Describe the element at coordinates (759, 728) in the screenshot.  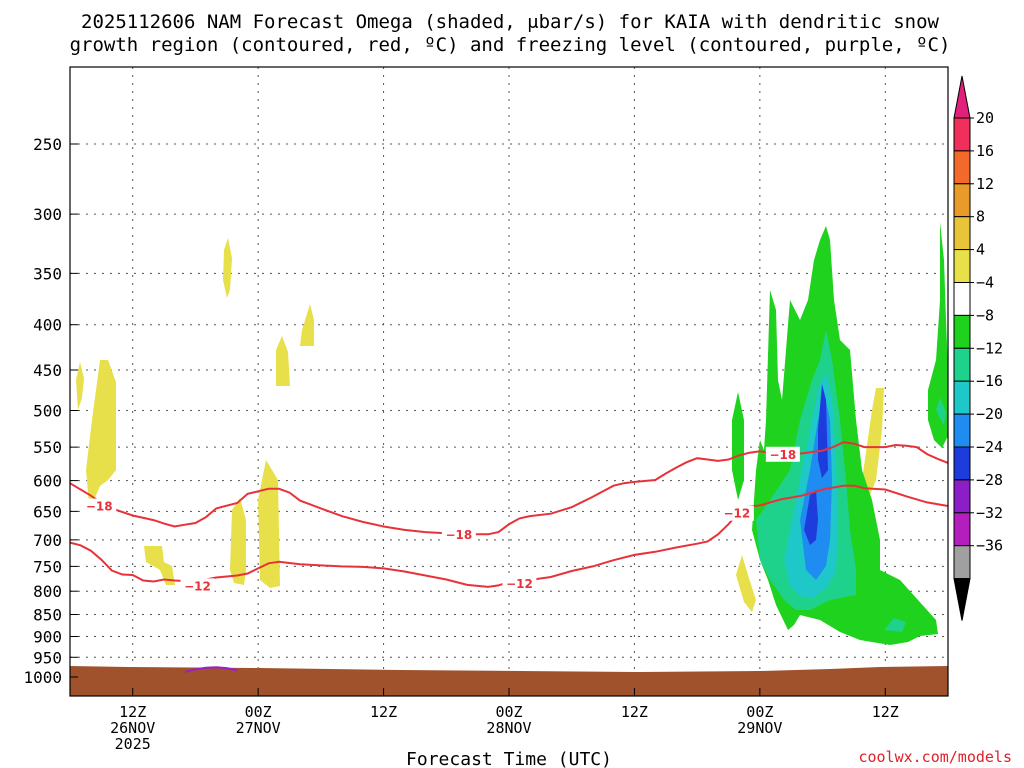
I see `x-tick-label: 29NOV` at that location.